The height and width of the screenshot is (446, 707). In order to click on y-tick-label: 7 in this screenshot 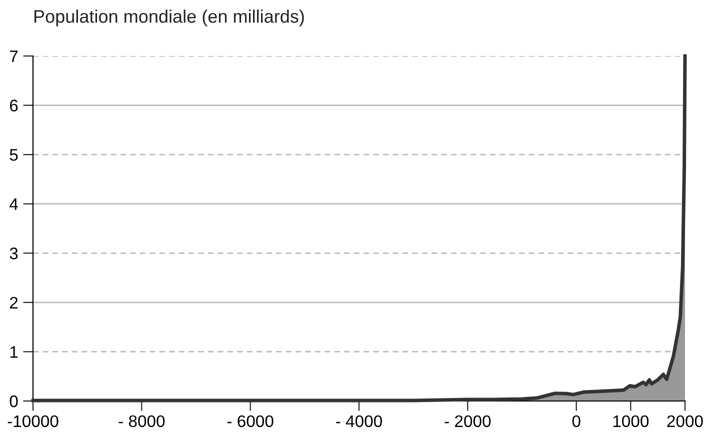, I will do `click(14, 56)`.